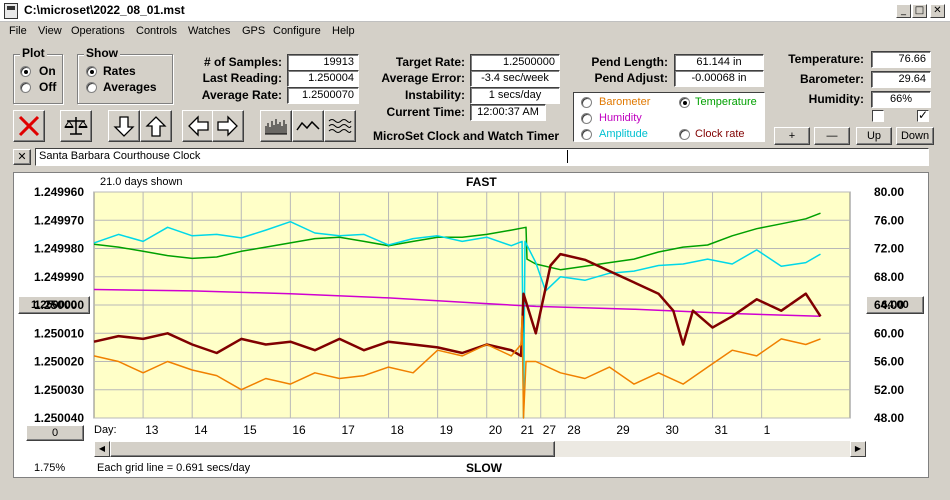 The width and height of the screenshot is (950, 500). What do you see at coordinates (297, 31) in the screenshot?
I see `menu-configure: Configure` at bounding box center [297, 31].